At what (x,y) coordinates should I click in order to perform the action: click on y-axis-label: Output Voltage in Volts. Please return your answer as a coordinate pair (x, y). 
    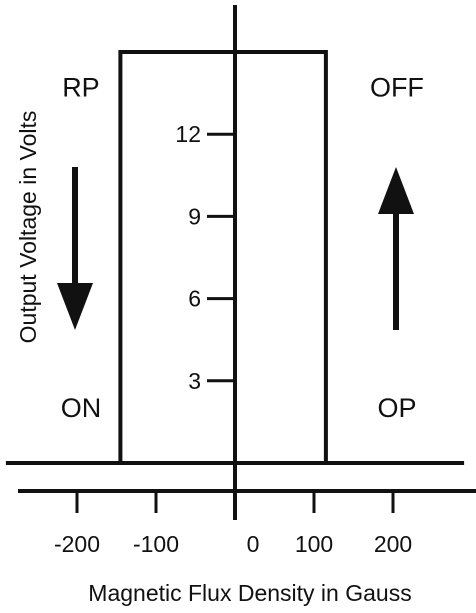
    Looking at the image, I should click on (28, 227).